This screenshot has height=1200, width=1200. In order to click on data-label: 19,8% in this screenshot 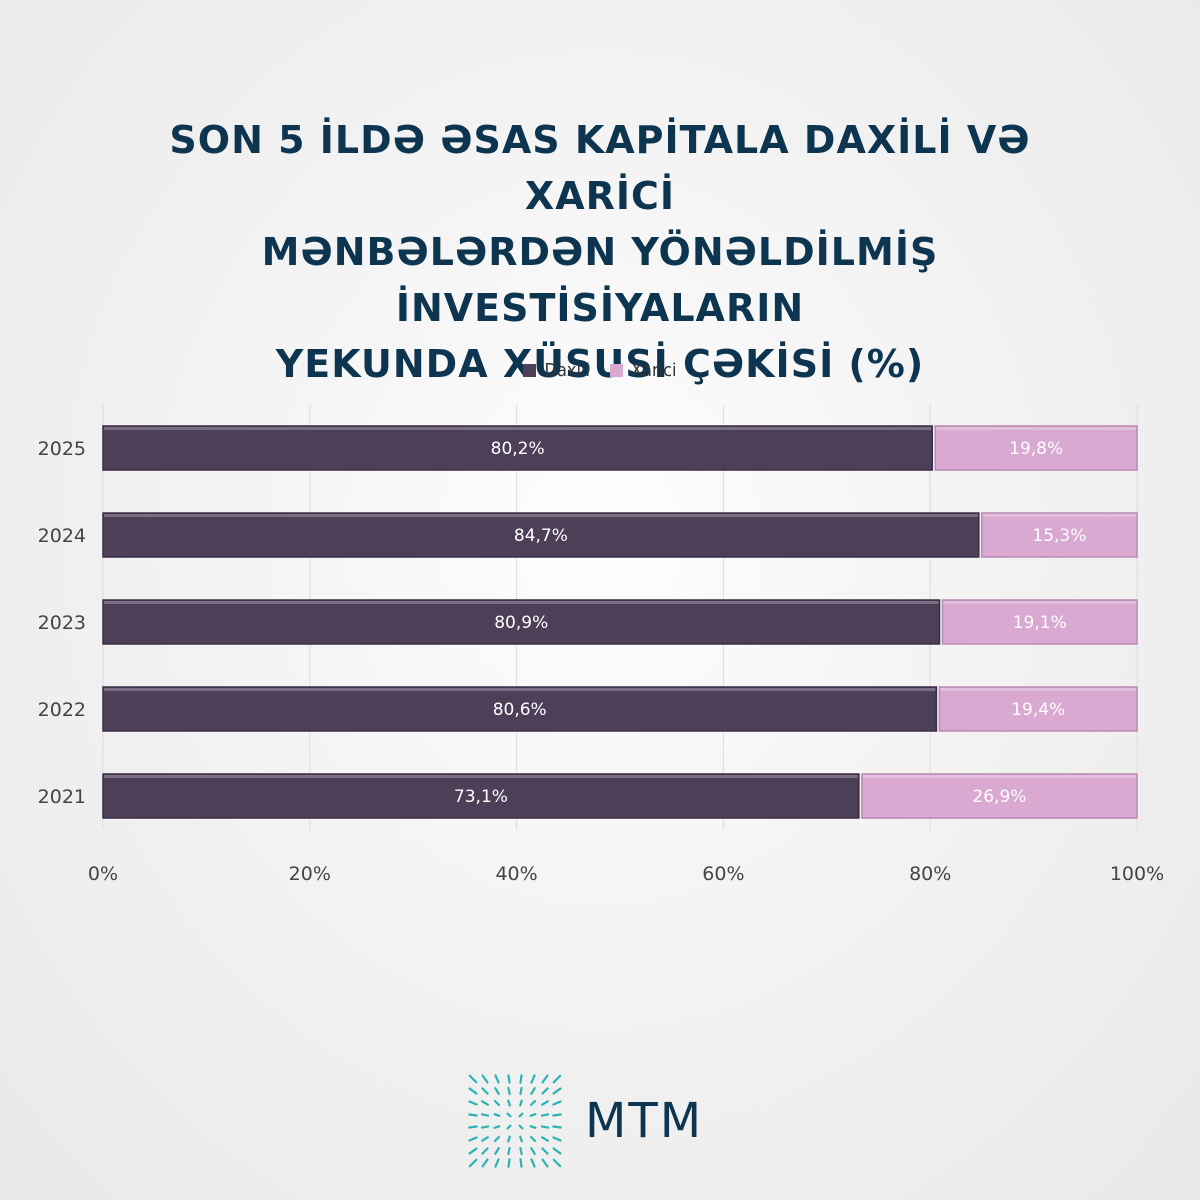, I will do `click(1036, 449)`.